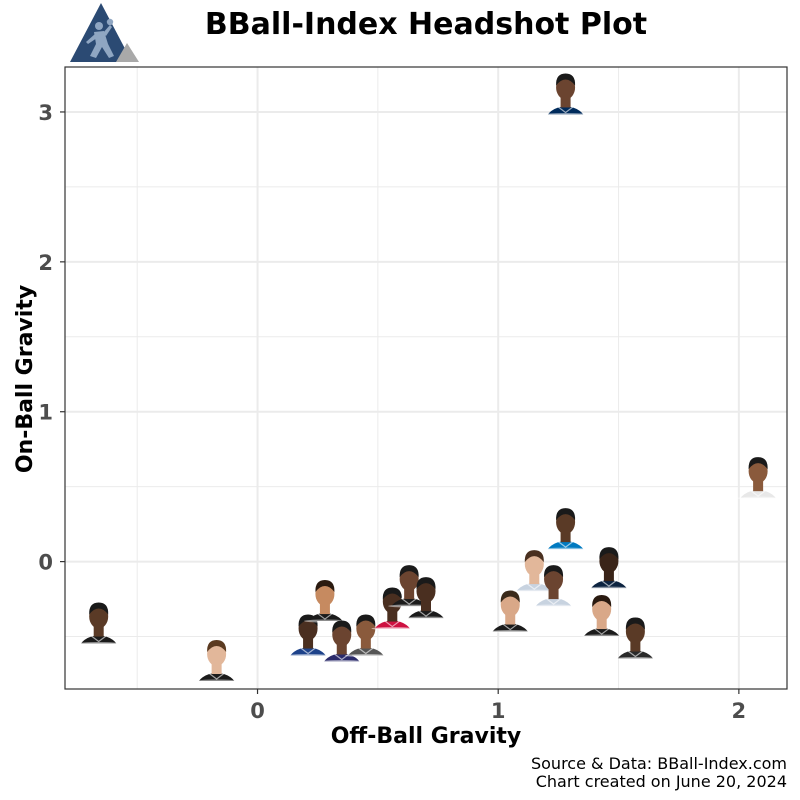 The height and width of the screenshot is (800, 800). Describe the element at coordinates (257, 711) in the screenshot. I see `x-tick-label: 0` at that location.